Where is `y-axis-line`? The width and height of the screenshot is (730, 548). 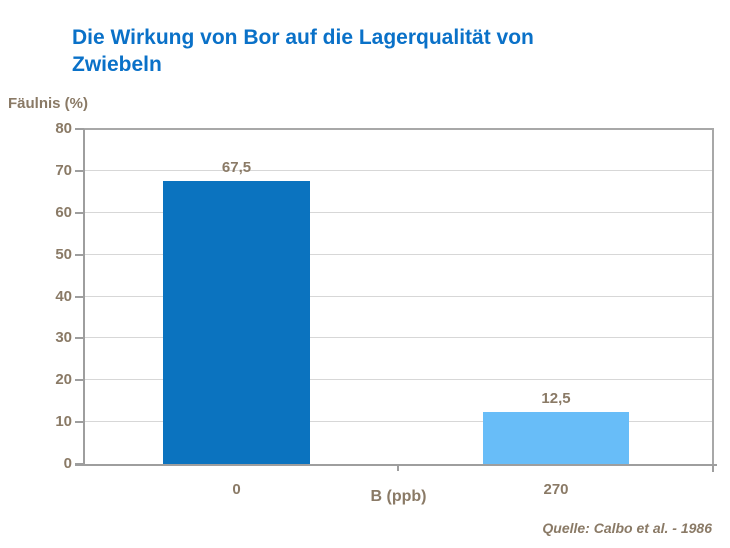 y-axis-line is located at coordinates (84, 296).